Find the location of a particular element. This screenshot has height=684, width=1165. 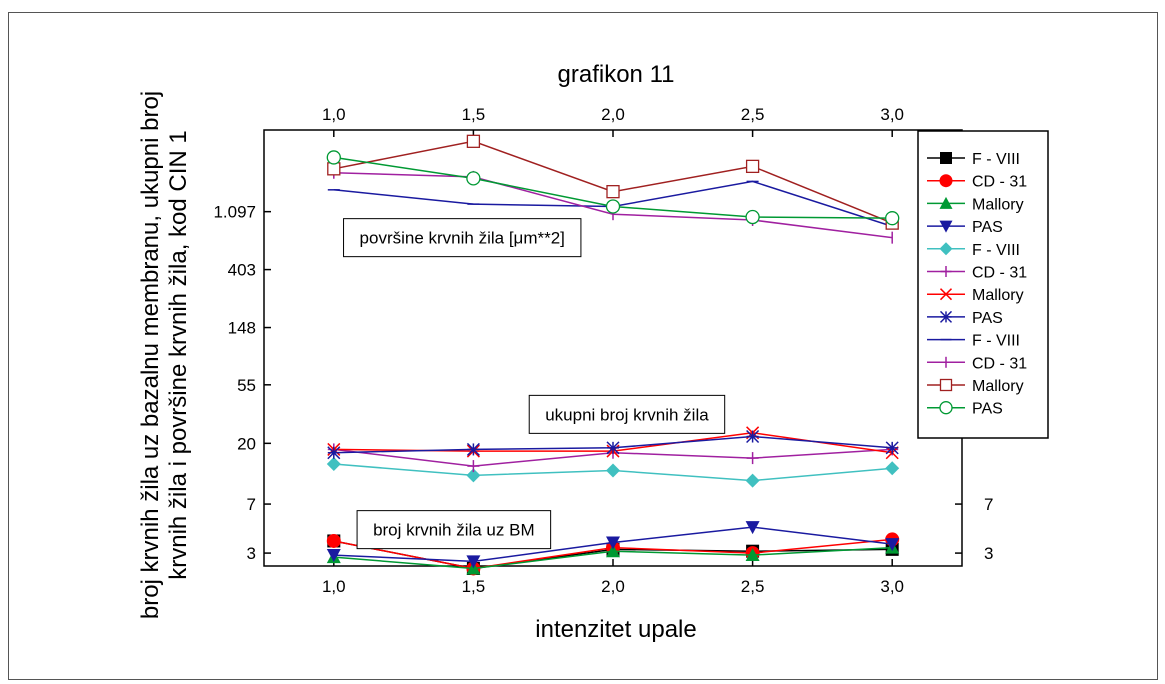

y-tick-label: 1.097 is located at coordinates (234, 212).